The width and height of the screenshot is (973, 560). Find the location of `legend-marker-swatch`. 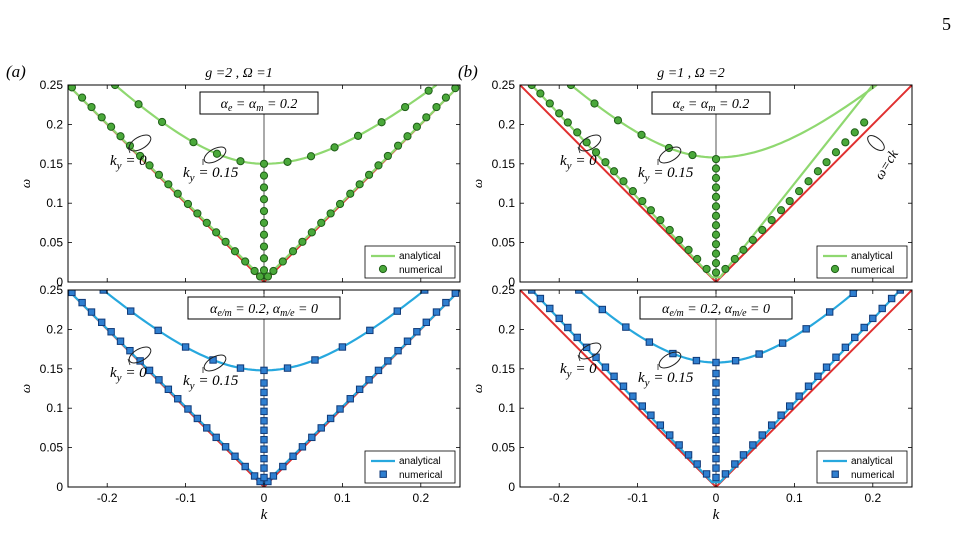

legend-marker-swatch is located at coordinates (835, 474).